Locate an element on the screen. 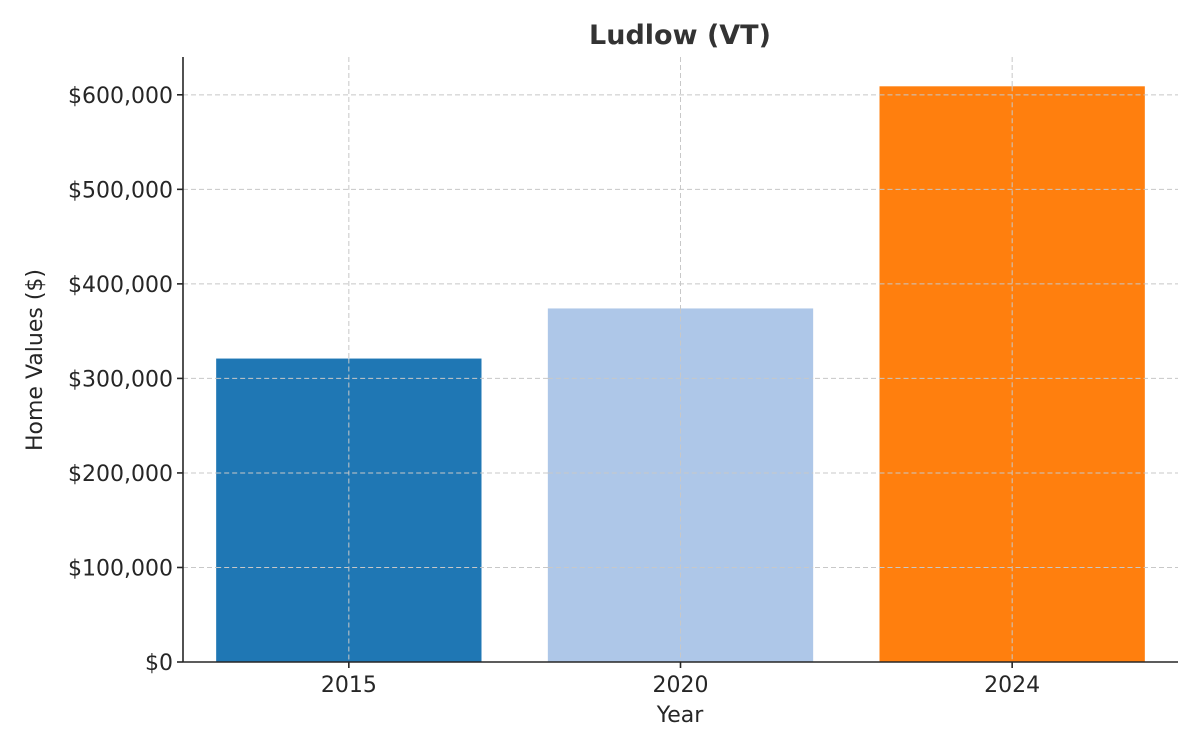  y-tick-label: $200,000 is located at coordinates (120, 474).